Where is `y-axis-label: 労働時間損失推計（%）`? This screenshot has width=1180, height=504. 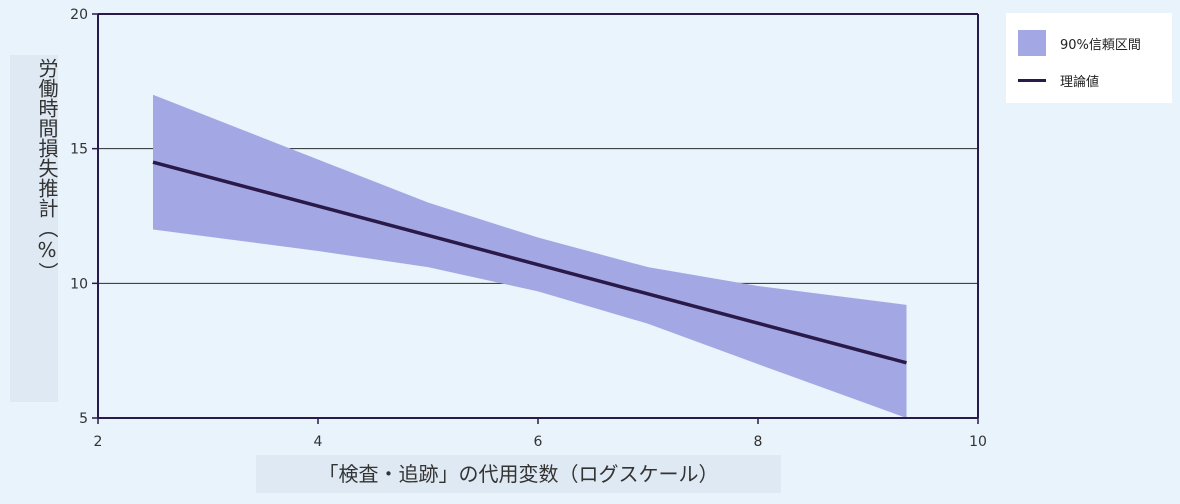
y-axis-label: 労働時間損失推計（%） is located at coordinates (47, 170).